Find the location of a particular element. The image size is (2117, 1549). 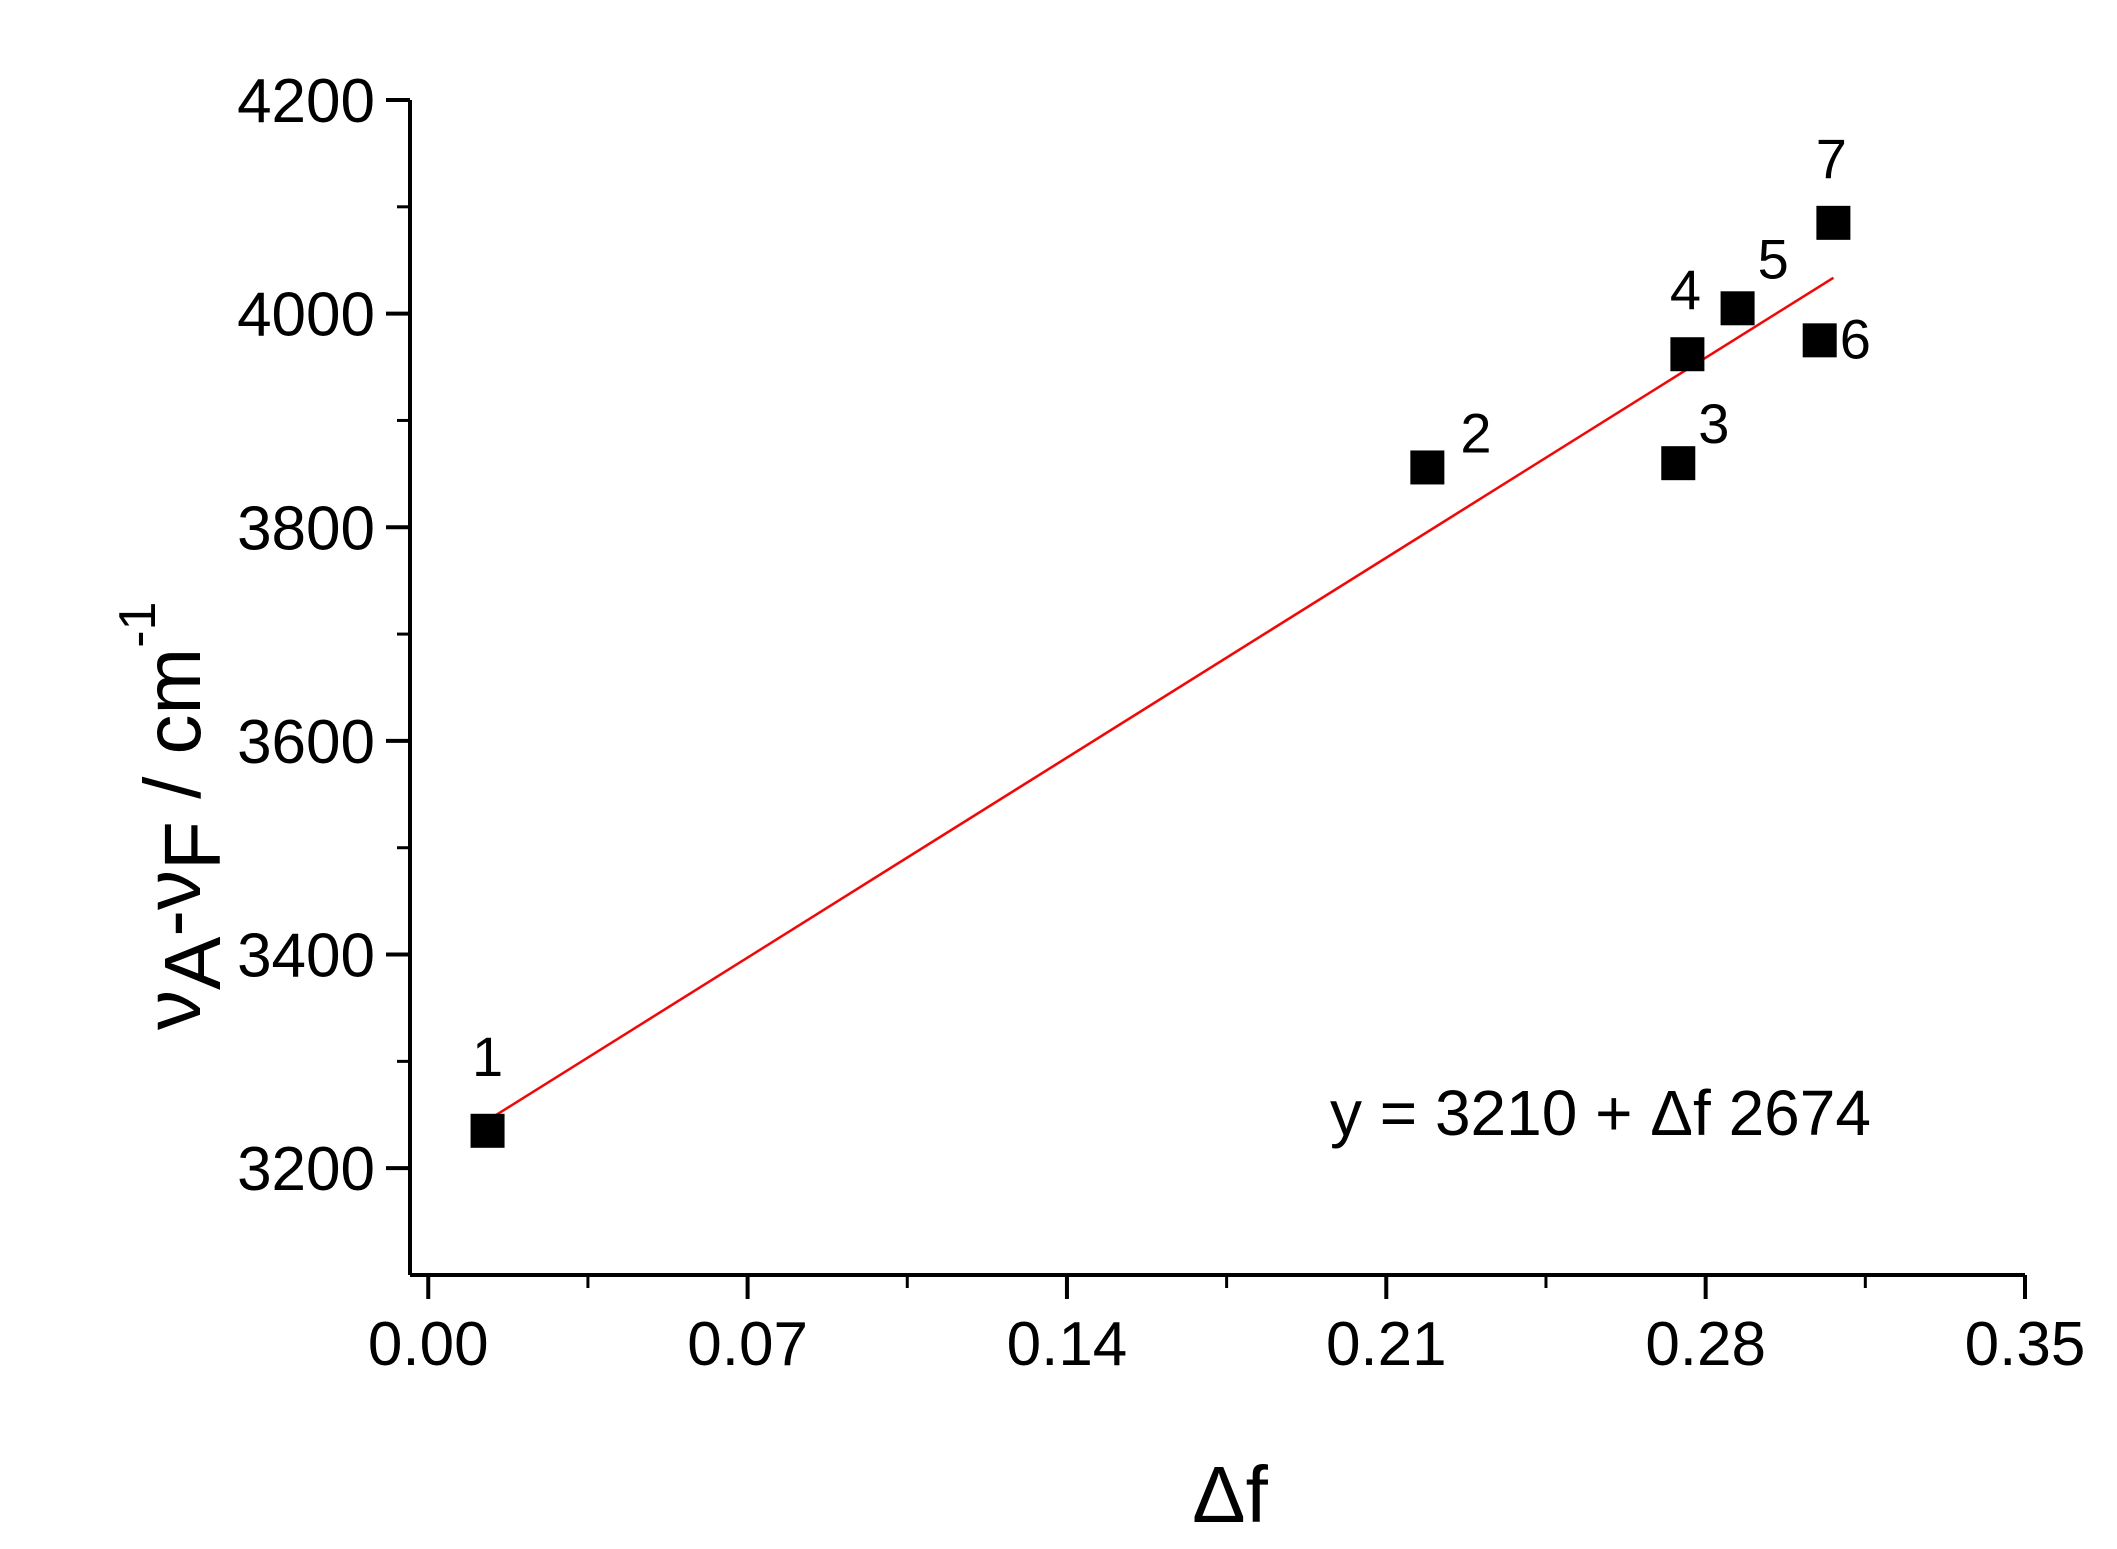

point-label-5: 5 is located at coordinates (1773, 258).